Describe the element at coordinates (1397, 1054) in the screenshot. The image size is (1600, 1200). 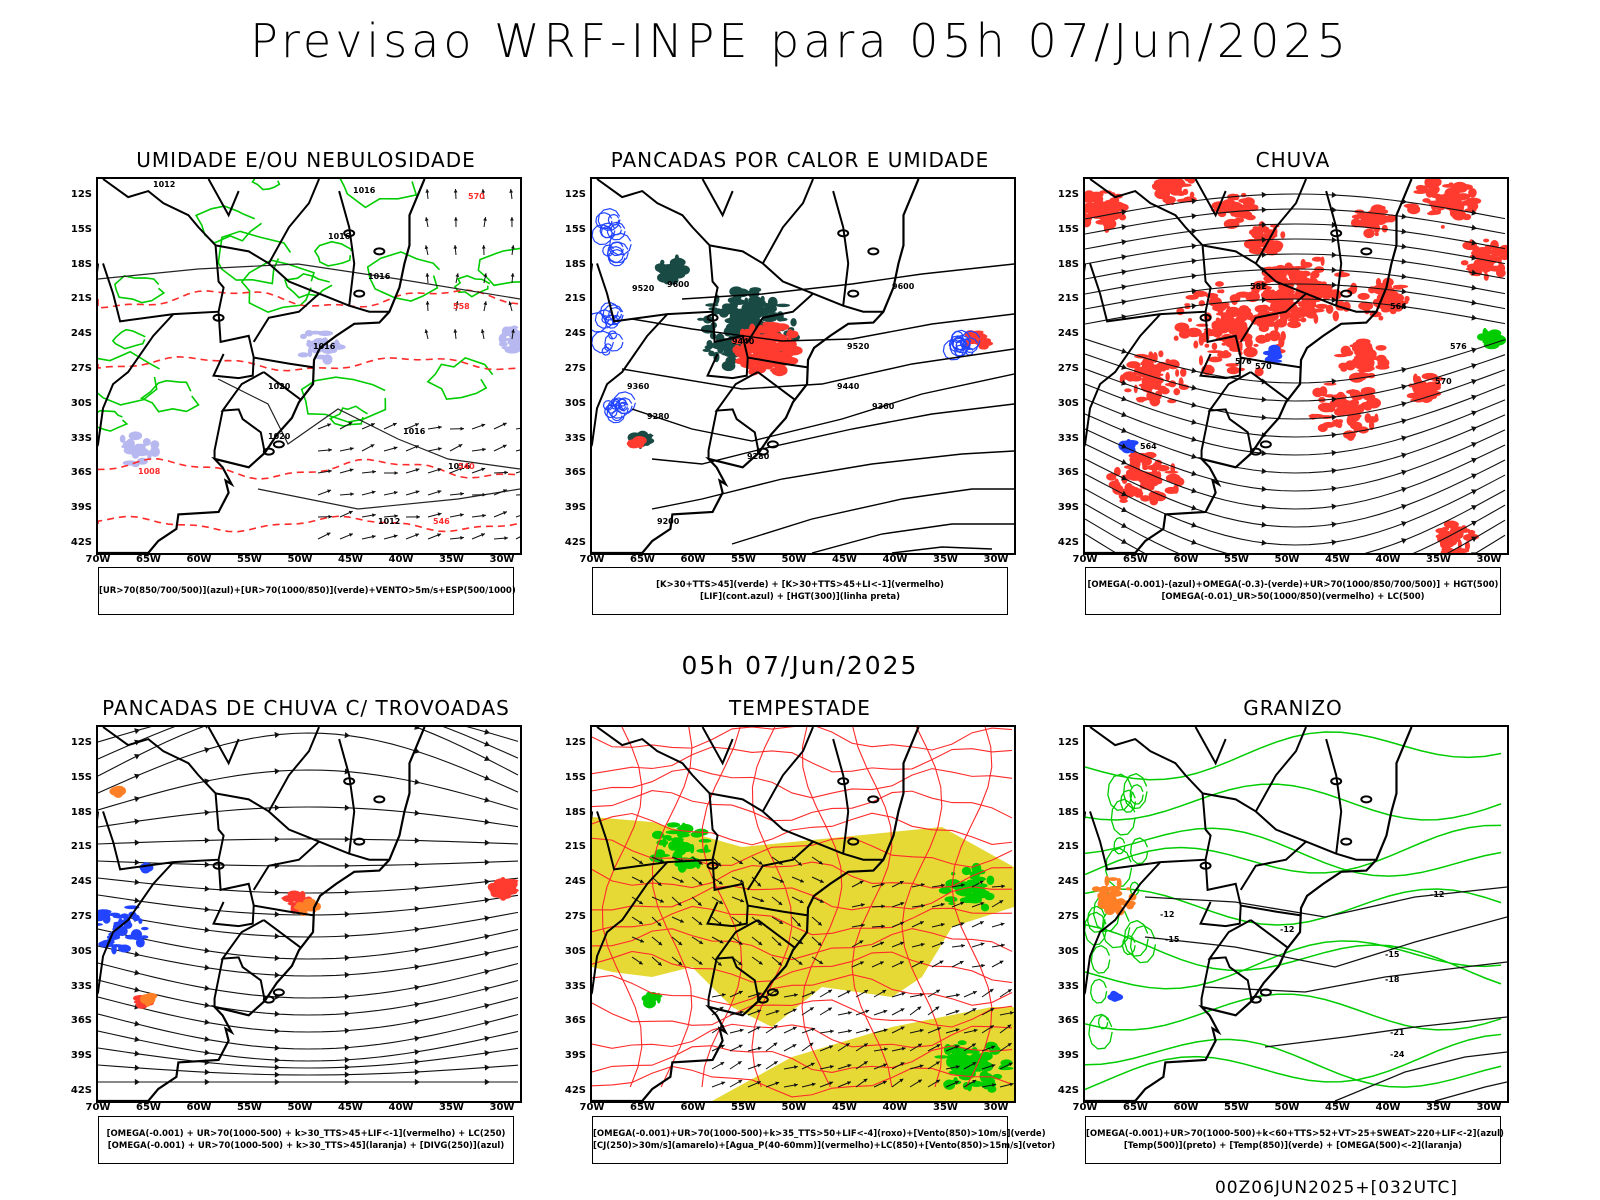
I see `contour-label: -24` at that location.